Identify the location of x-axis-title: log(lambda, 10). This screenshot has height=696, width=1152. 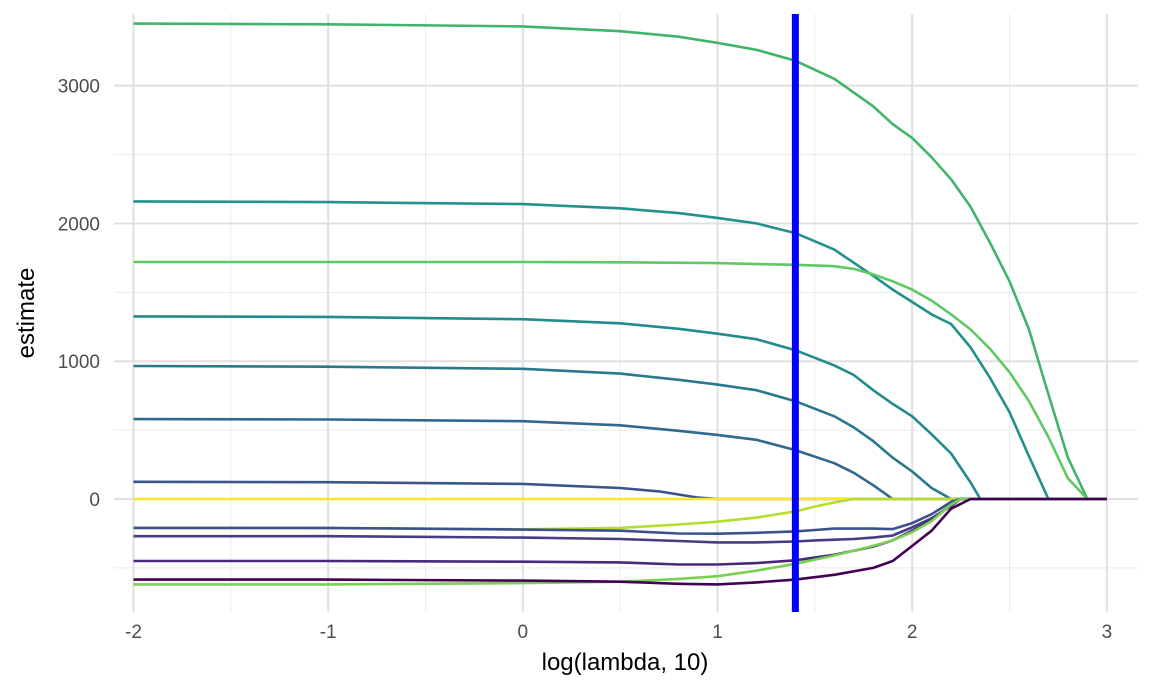
(625, 662).